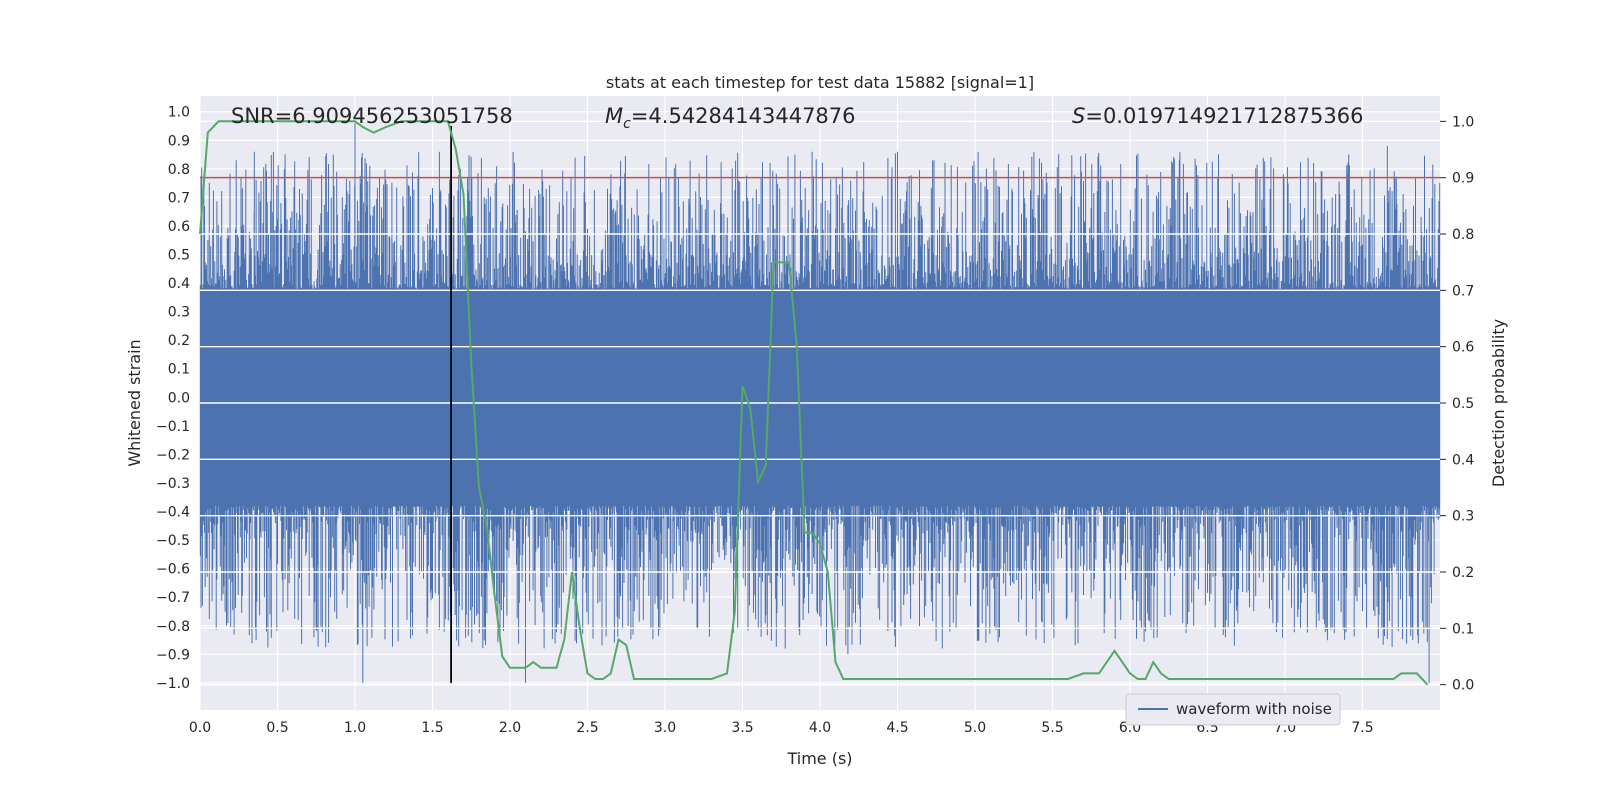  I want to click on chirp-mass-symbol: M, so click(614, 116).